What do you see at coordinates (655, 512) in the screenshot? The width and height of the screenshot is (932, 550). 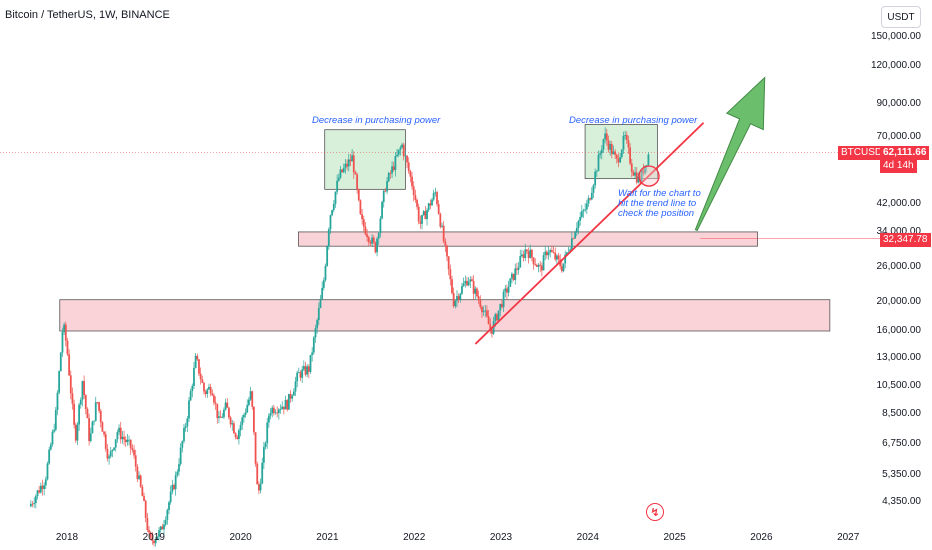 I see `tradingview-logo-icon: ↯` at bounding box center [655, 512].